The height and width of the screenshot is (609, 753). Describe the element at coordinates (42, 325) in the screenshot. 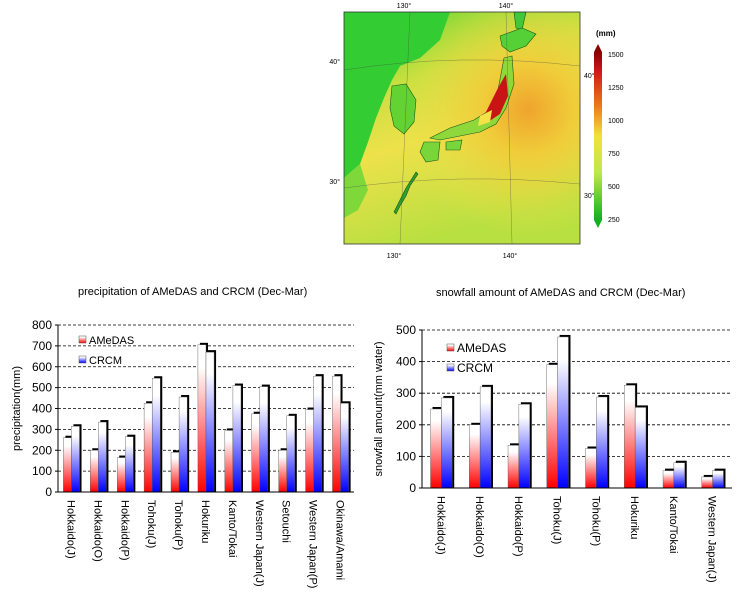

I see `y-tick-label: 800` at that location.